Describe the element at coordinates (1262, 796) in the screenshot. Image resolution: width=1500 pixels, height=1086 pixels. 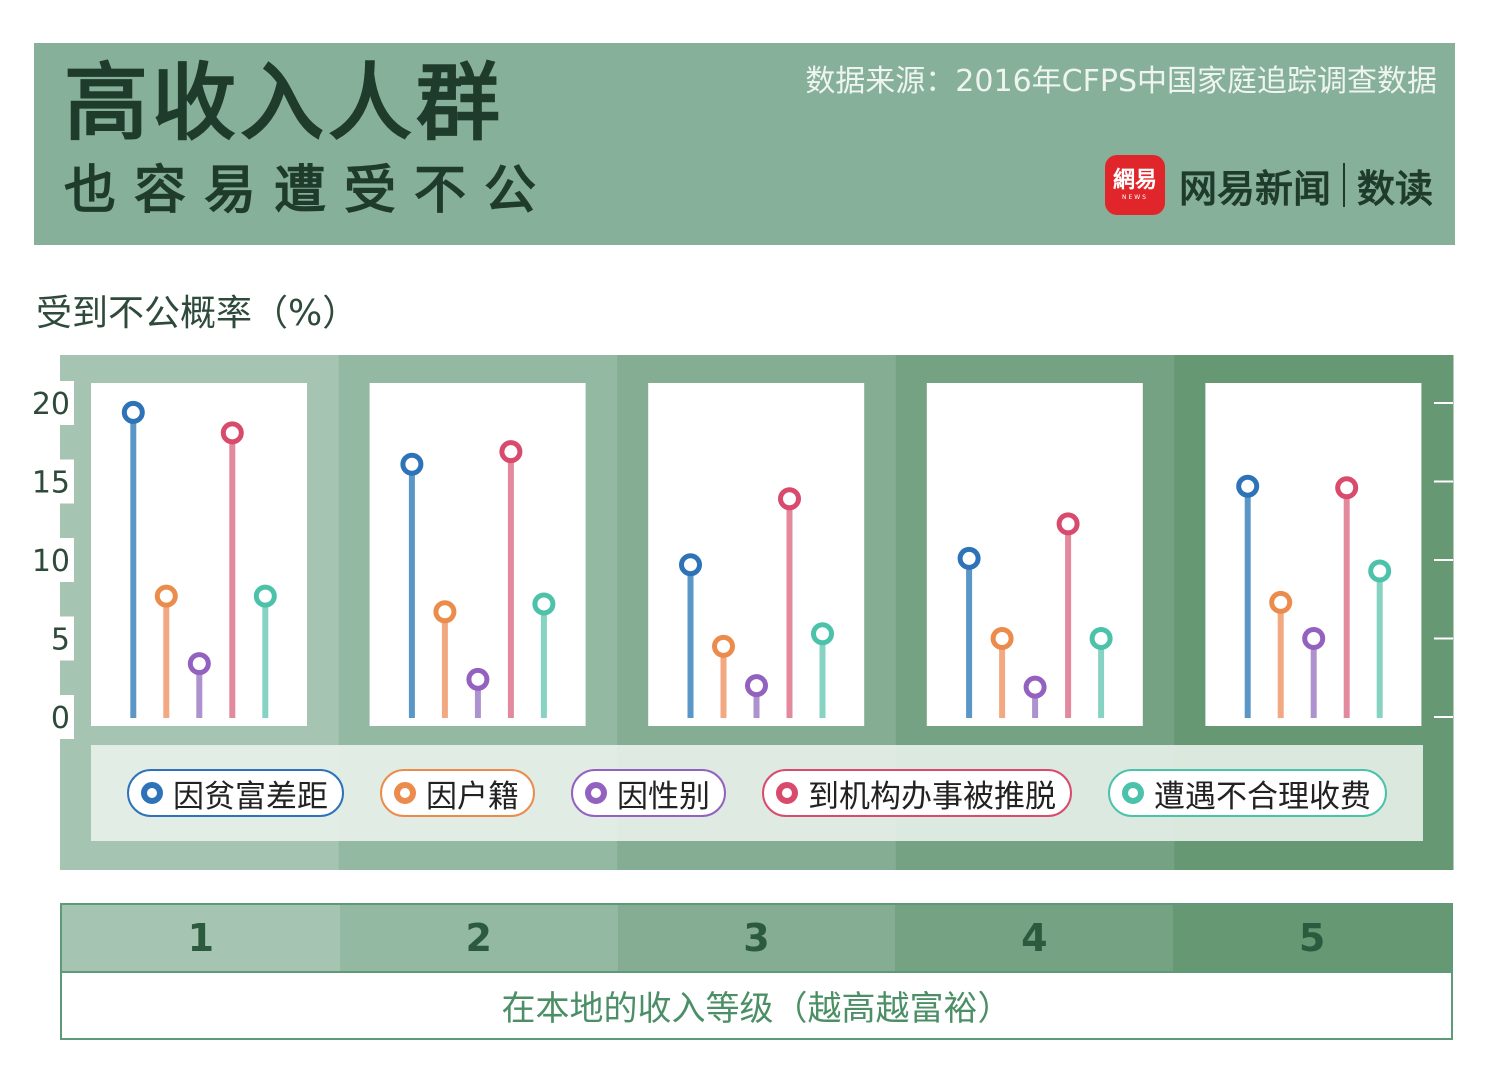
I see `legend-label: 遭遇不合理收费` at that location.